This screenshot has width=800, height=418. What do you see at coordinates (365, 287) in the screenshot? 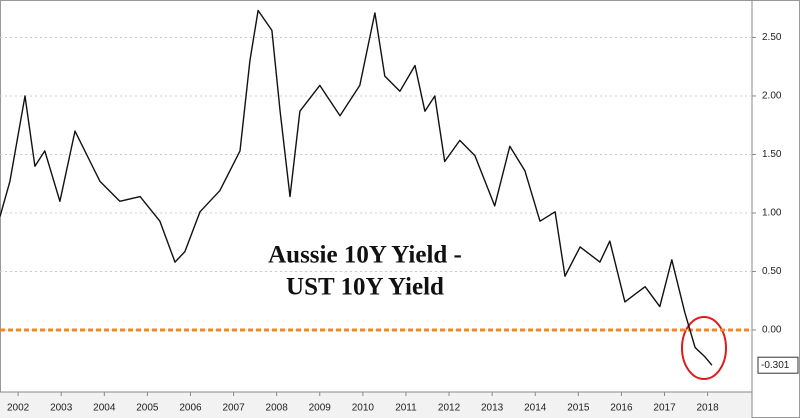
I see `annotation: UST 10Y Yield` at bounding box center [365, 287].